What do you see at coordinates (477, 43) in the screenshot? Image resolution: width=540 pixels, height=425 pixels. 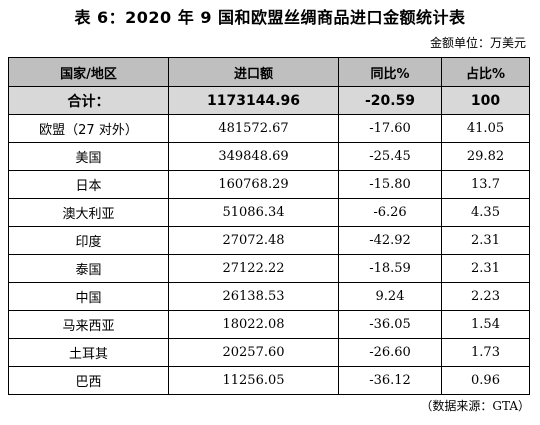 I see `unit-note: 金额单位：万美元` at bounding box center [477, 43].